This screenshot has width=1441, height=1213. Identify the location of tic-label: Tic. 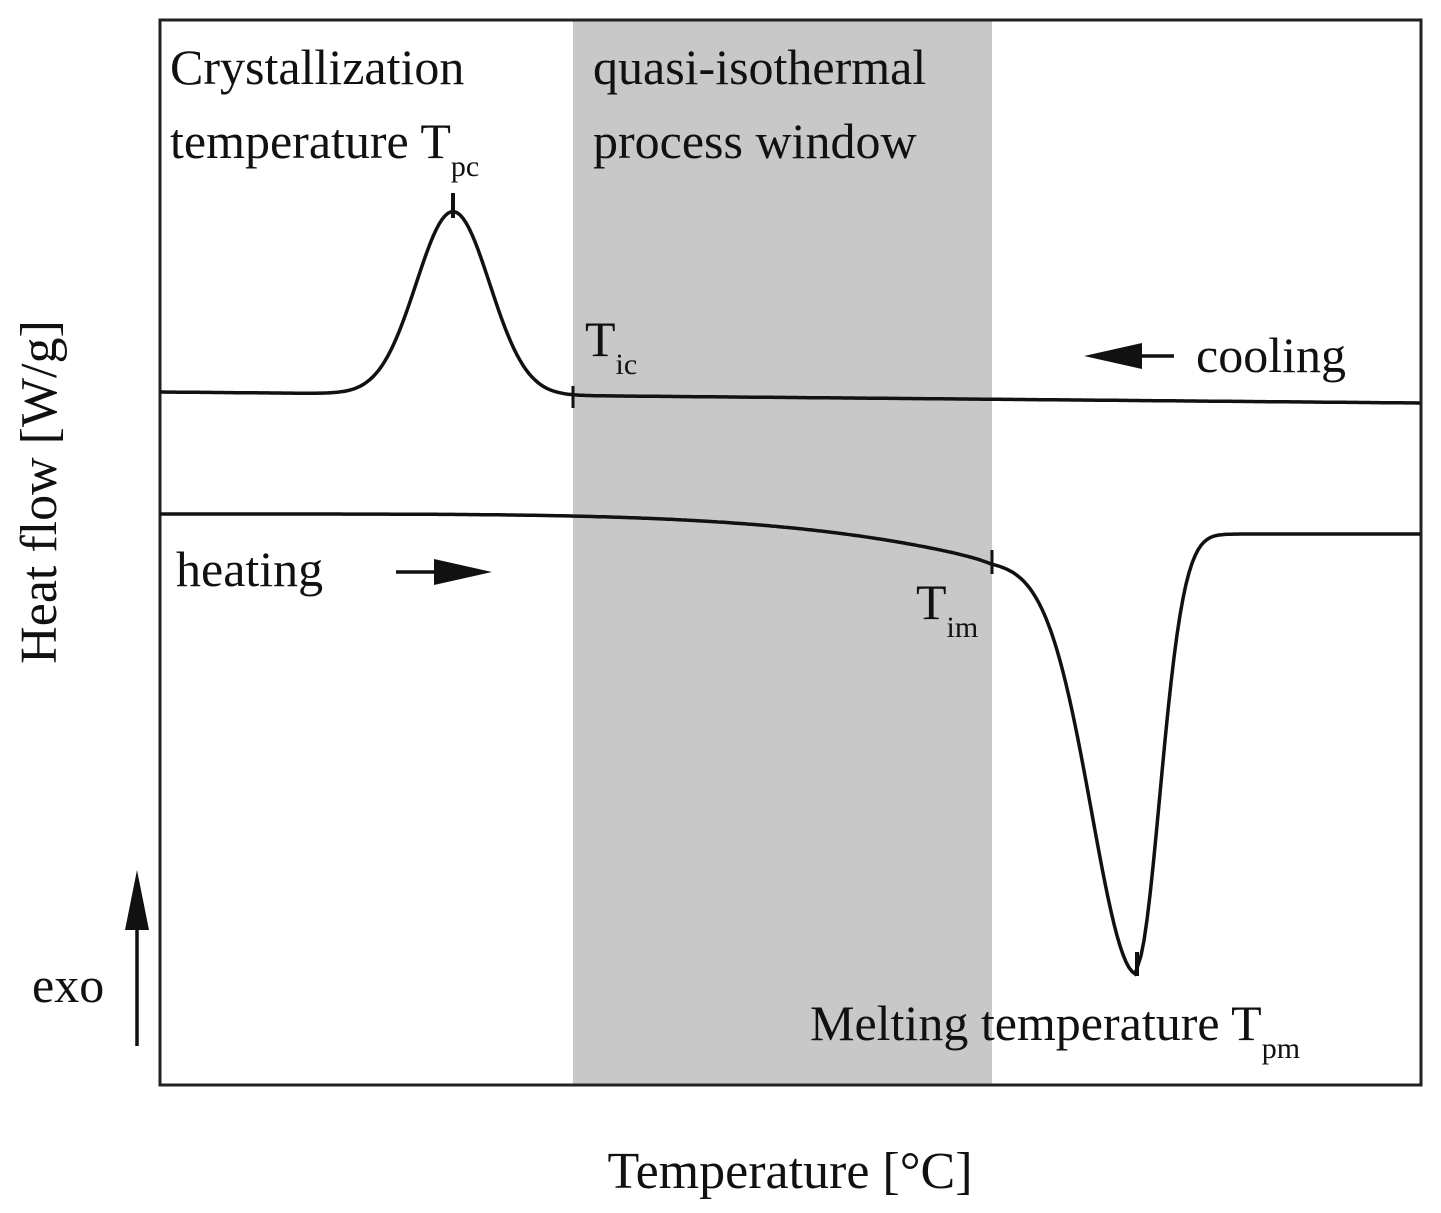
(611, 346).